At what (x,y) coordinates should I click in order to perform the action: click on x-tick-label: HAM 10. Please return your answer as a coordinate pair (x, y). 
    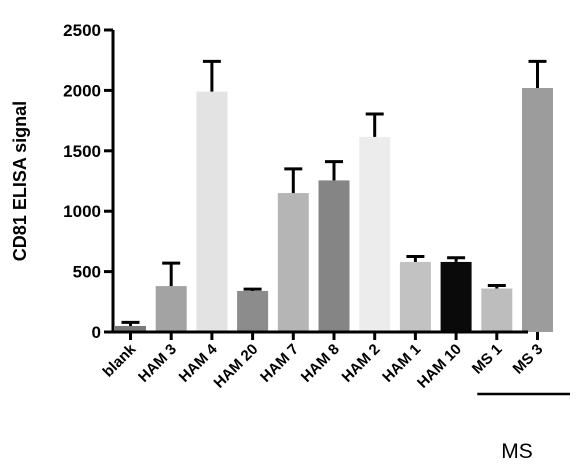
    Looking at the image, I should click on (439, 366).